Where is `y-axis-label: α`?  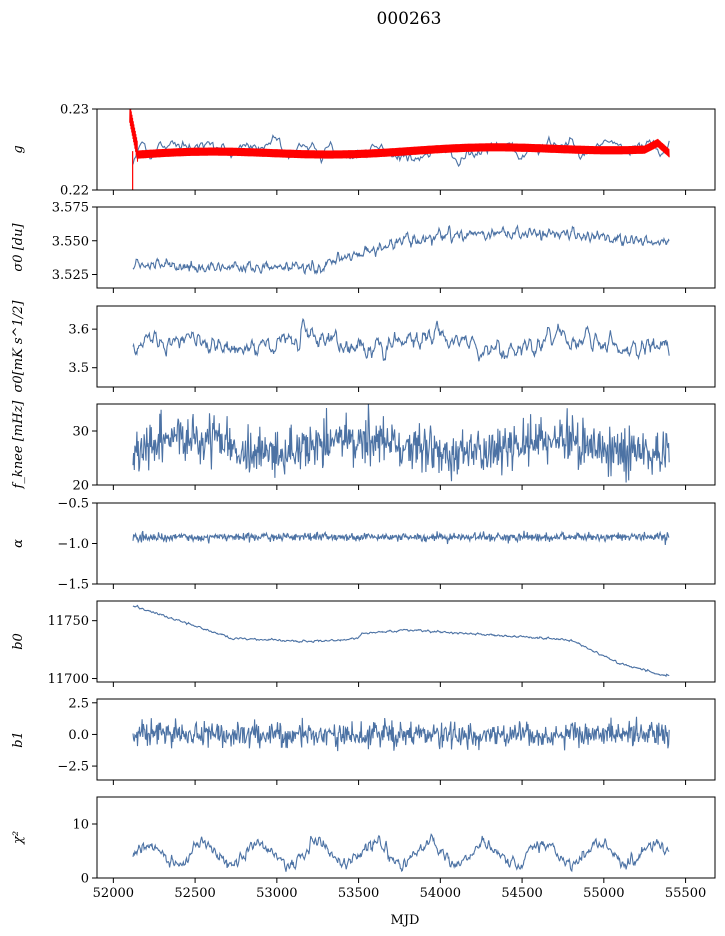
y-axis-label: α is located at coordinates (18, 543).